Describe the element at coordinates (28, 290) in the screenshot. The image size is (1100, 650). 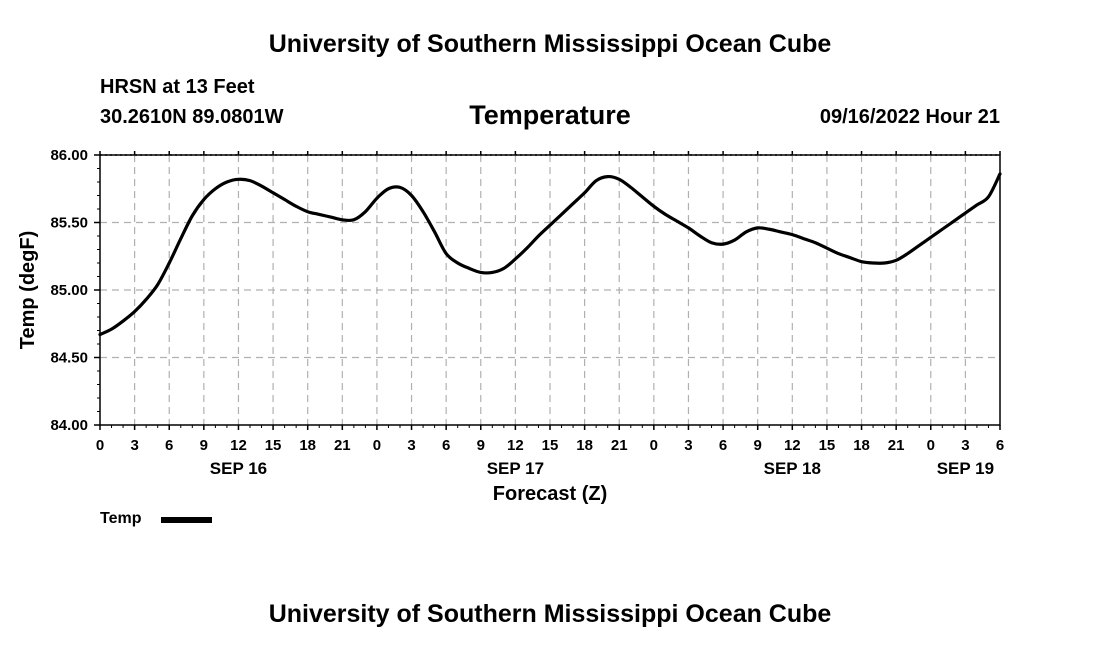
I see `y-axis-title: Temp (degF)` at that location.